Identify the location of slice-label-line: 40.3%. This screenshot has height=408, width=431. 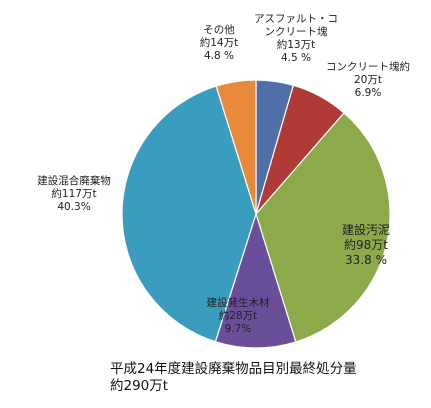
(73, 207).